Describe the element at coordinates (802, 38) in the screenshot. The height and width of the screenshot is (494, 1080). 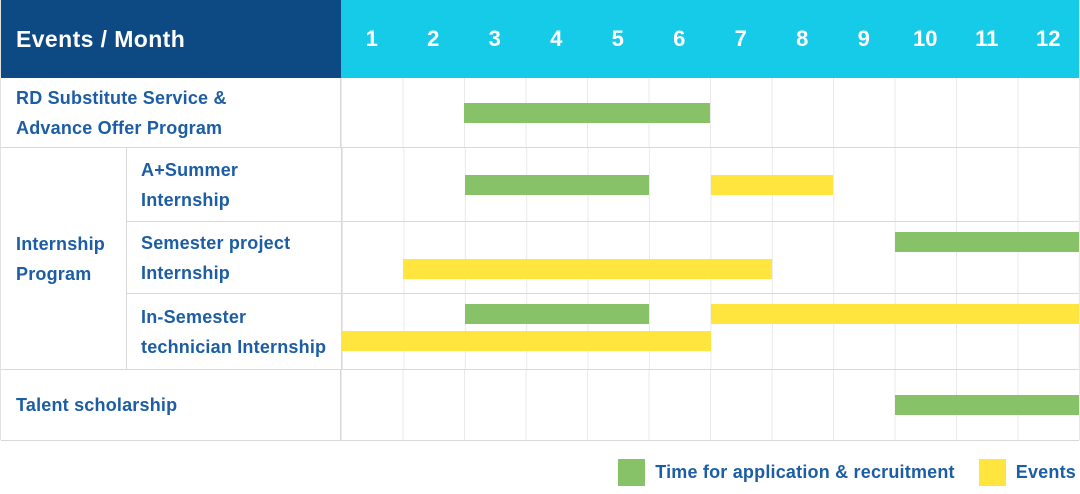
I see `month-label-8: 8` at that location.